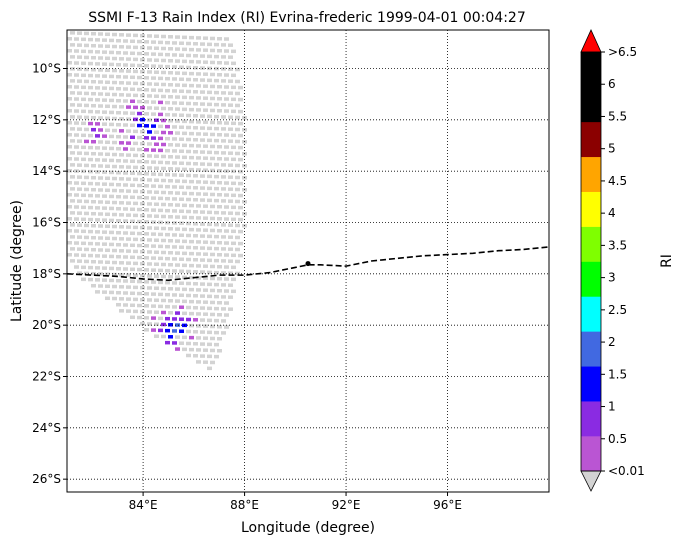 The width and height of the screenshot is (684, 545). What do you see at coordinates (612, 149) in the screenshot?
I see `colorbar-tick-label: 5` at bounding box center [612, 149].